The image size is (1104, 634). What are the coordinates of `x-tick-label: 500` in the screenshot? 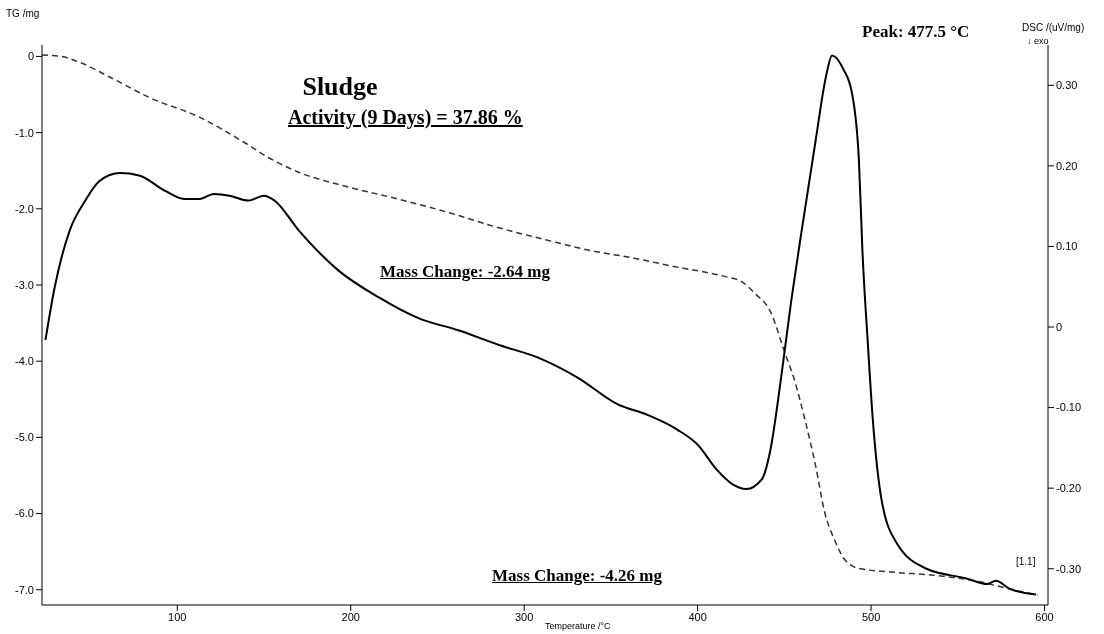 It's located at (871, 616).